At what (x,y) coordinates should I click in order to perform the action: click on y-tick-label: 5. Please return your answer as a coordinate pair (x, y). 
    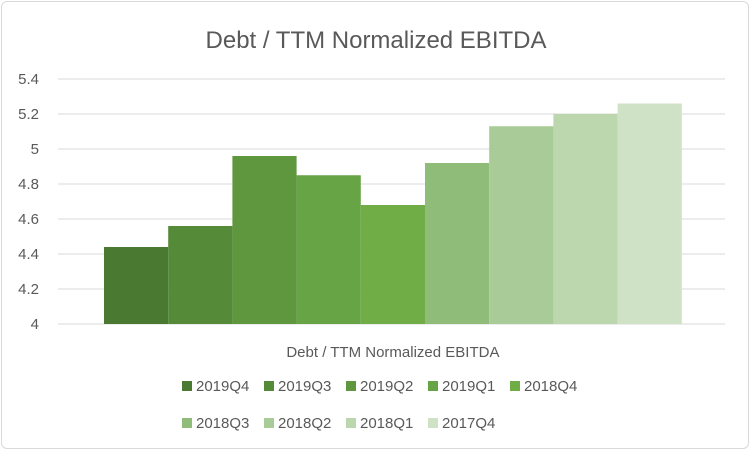
    Looking at the image, I should click on (35, 149).